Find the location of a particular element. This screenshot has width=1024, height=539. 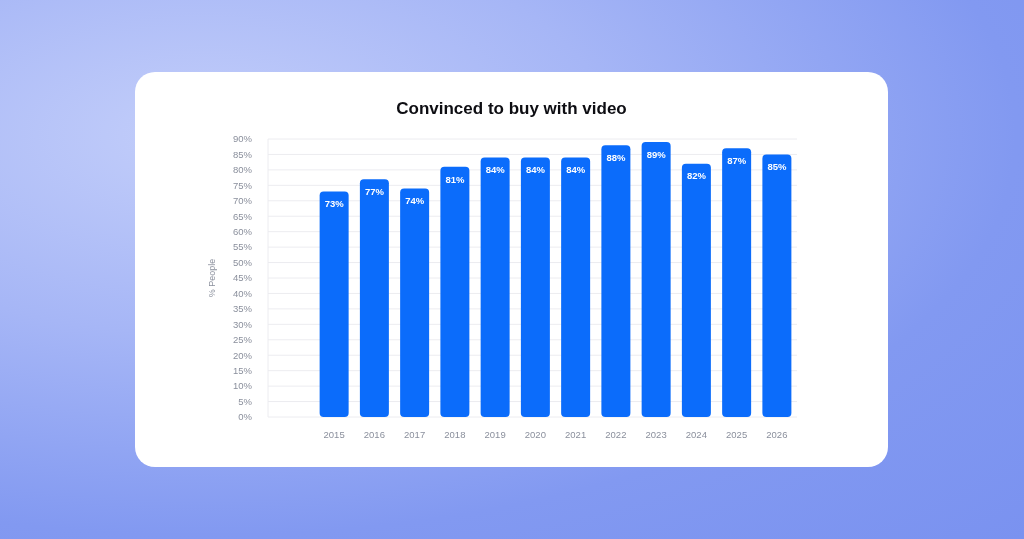

y-tick-label: 10% is located at coordinates (242, 386).